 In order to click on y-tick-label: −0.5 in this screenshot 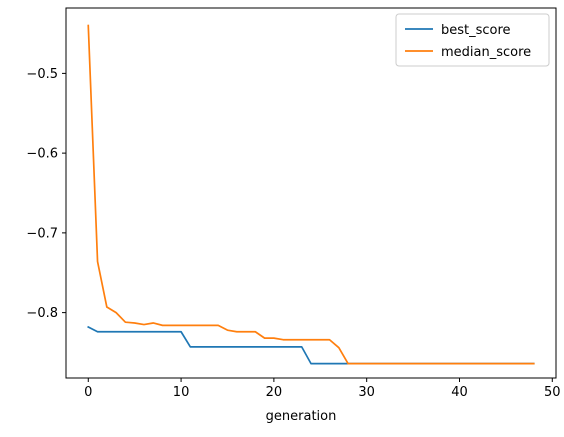, I will do `click(42, 74)`.